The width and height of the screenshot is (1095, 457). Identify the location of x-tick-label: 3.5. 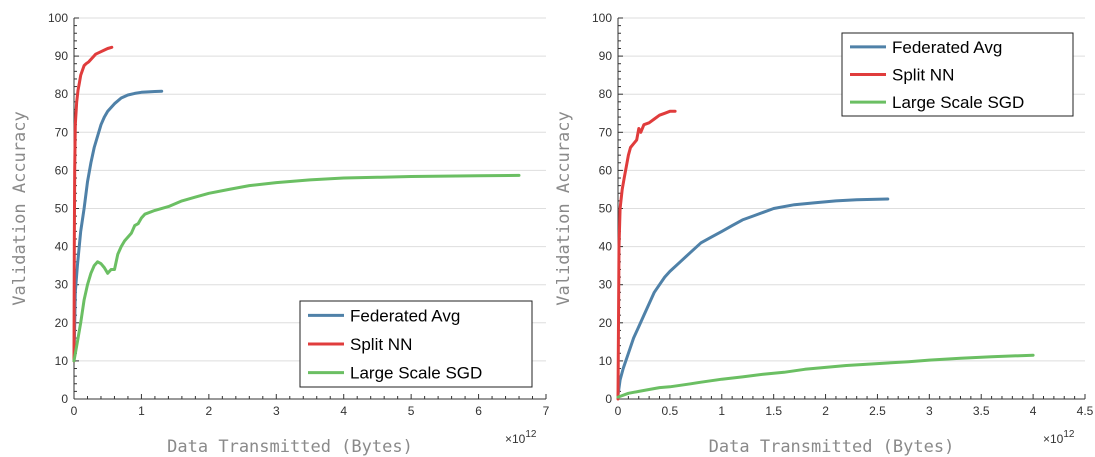
(981, 411).